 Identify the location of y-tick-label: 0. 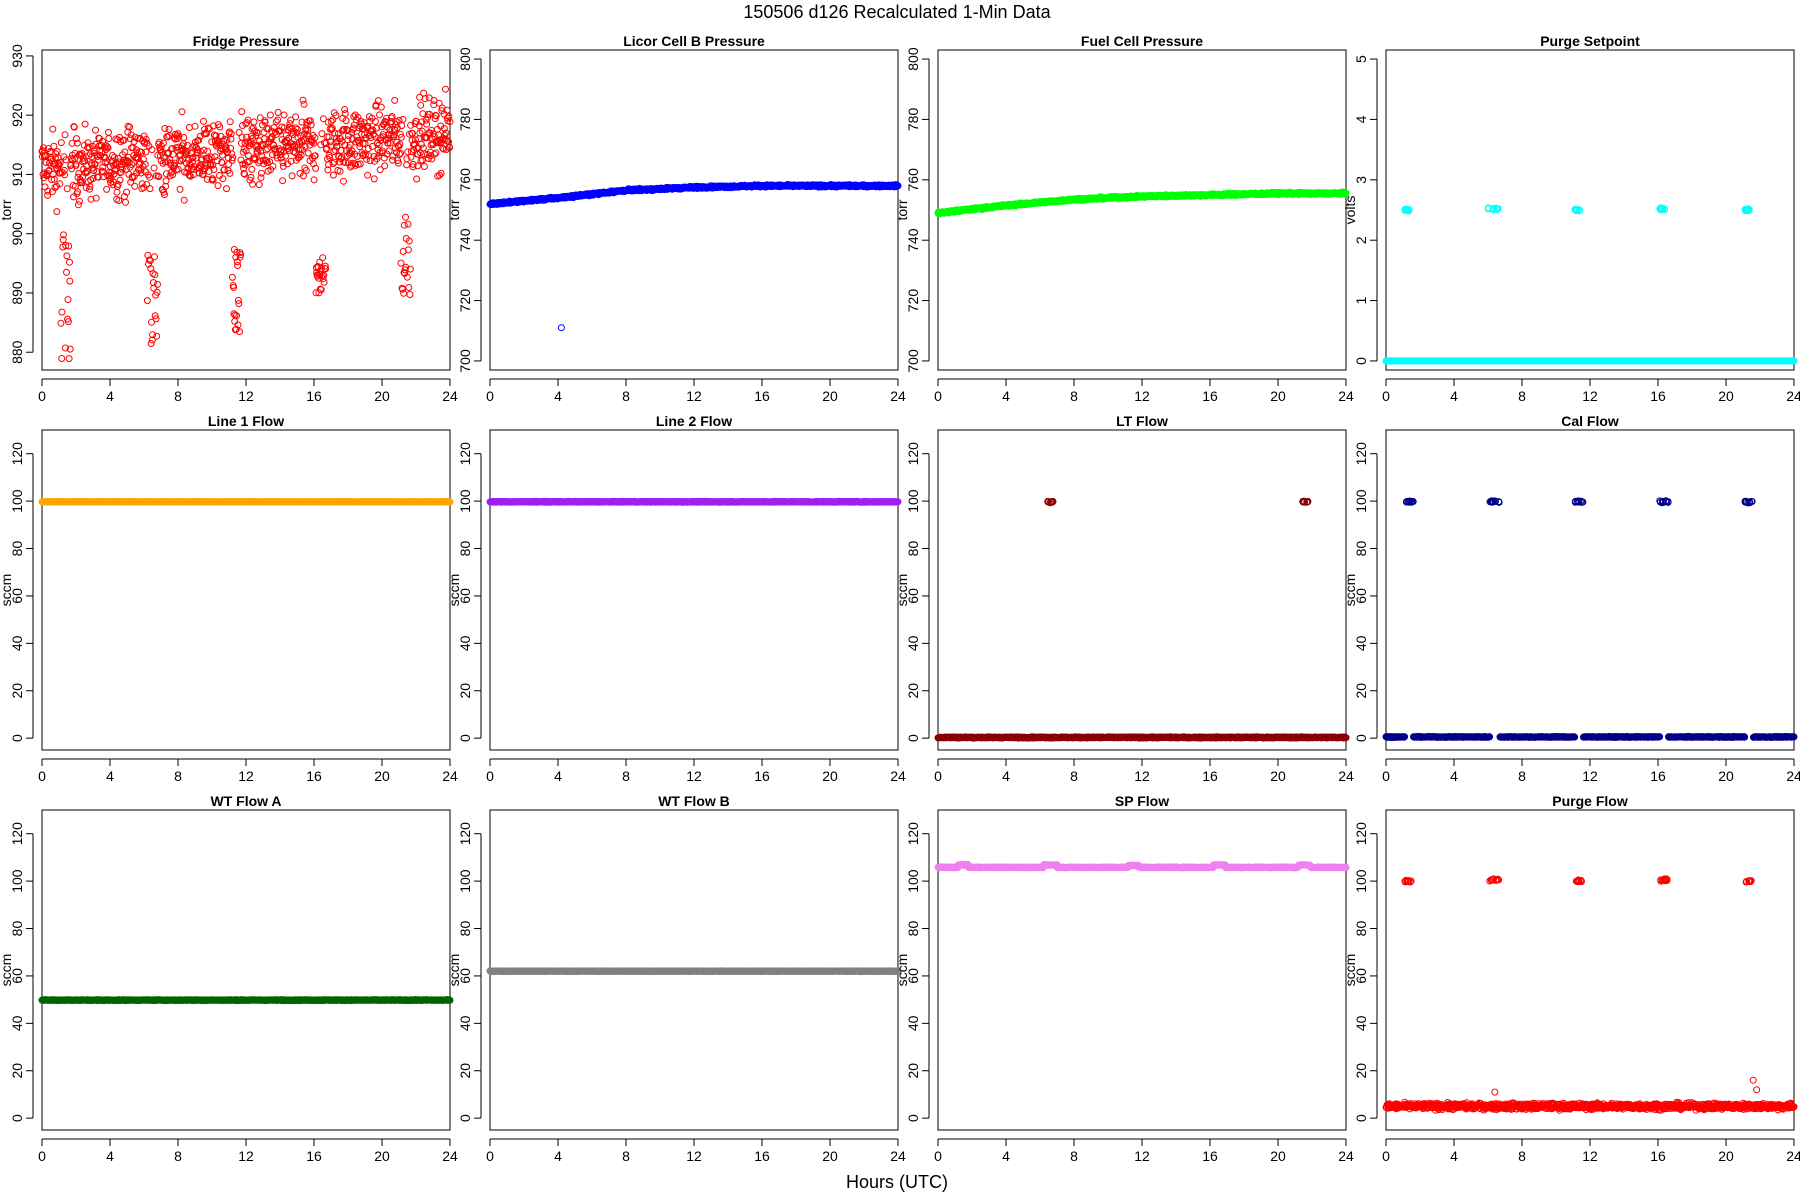
(17, 738).